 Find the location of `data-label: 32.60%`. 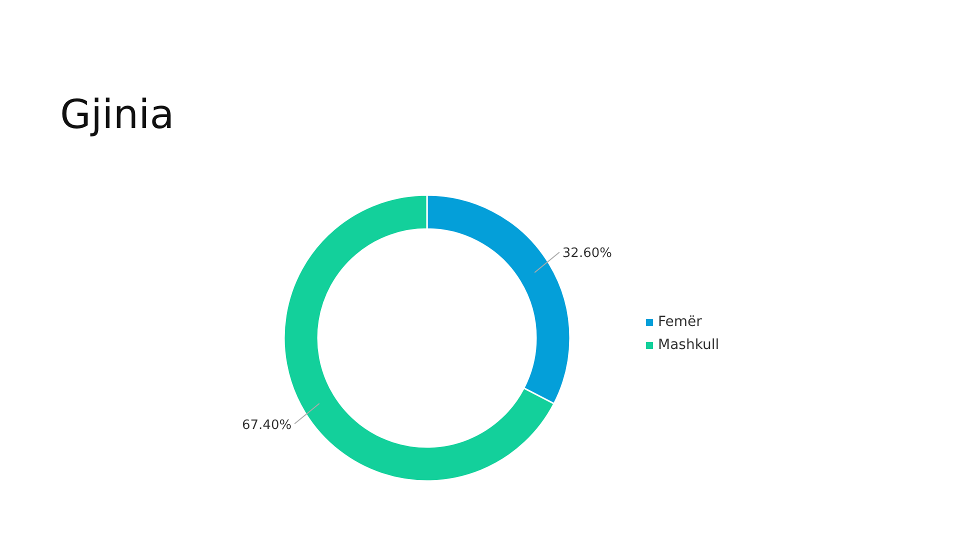

data-label: 32.60% is located at coordinates (587, 254).